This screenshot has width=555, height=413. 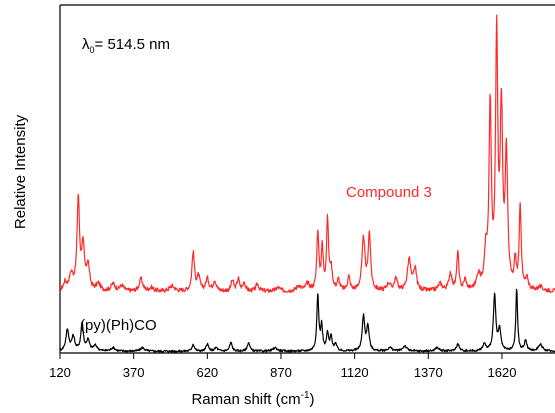 I want to click on py-ph-co-label: (py)(Ph)CO, so click(x=118, y=325).